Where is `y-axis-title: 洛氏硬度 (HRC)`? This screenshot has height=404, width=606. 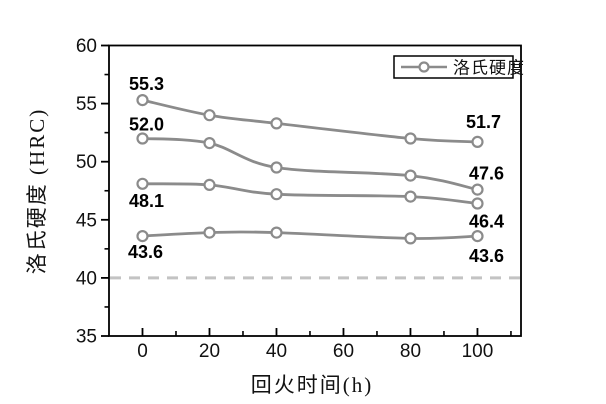 y-axis-title: 洛氏硬度 (HRC) is located at coordinates (37, 191).